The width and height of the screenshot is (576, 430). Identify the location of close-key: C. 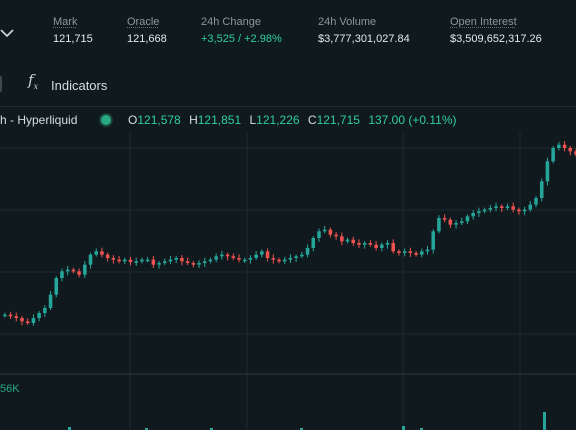
(312, 120).